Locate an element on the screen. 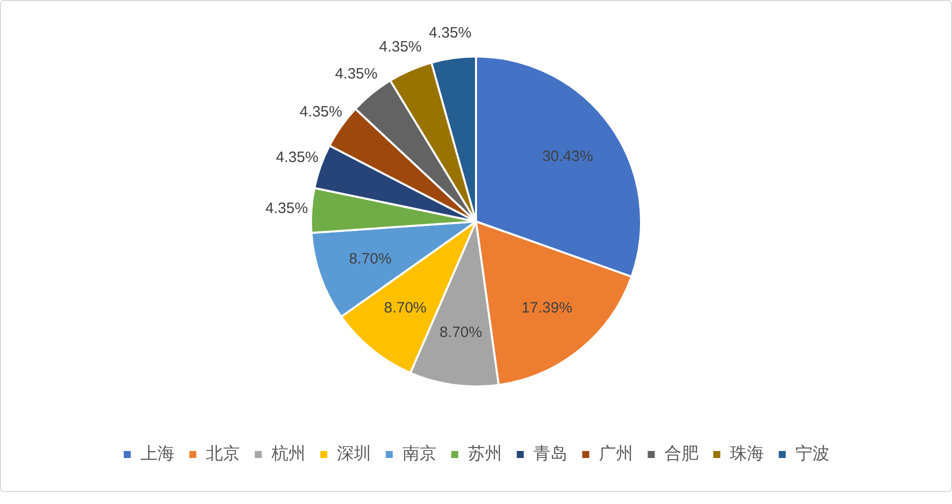 This screenshot has width=952, height=504. legend-label: 合肥 is located at coordinates (681, 454).